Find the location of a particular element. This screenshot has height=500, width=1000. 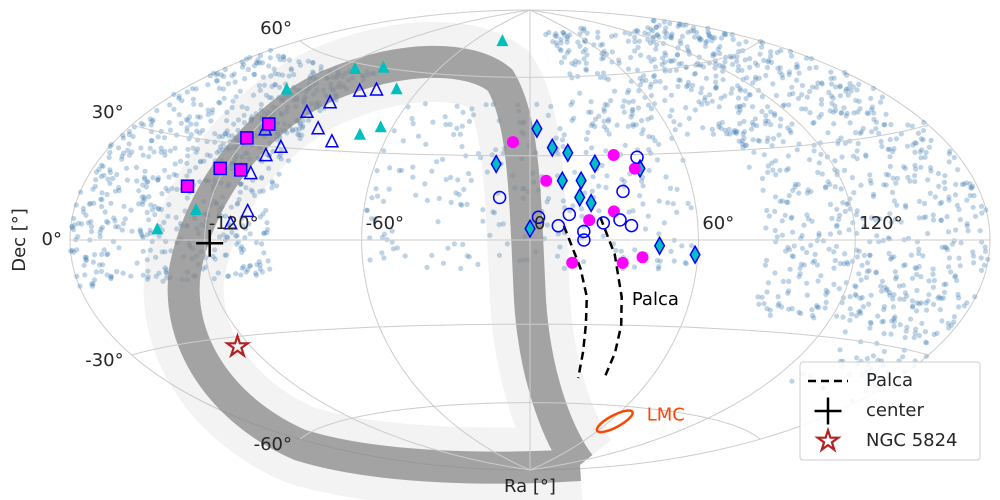

triangle-marker is located at coordinates (502, 40).